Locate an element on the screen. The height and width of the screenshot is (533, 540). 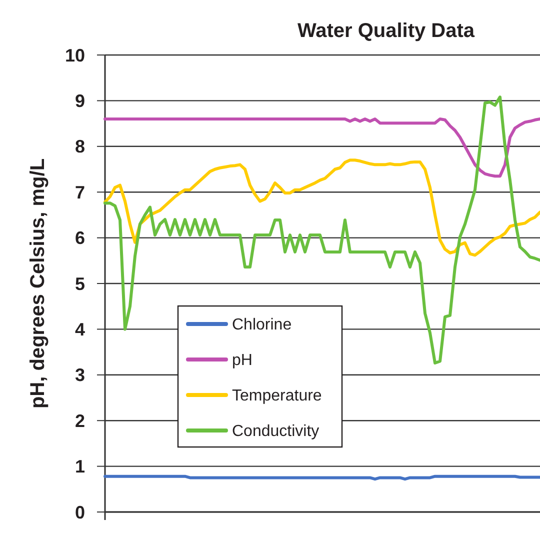
legend-label: Chlorine is located at coordinates (262, 325).